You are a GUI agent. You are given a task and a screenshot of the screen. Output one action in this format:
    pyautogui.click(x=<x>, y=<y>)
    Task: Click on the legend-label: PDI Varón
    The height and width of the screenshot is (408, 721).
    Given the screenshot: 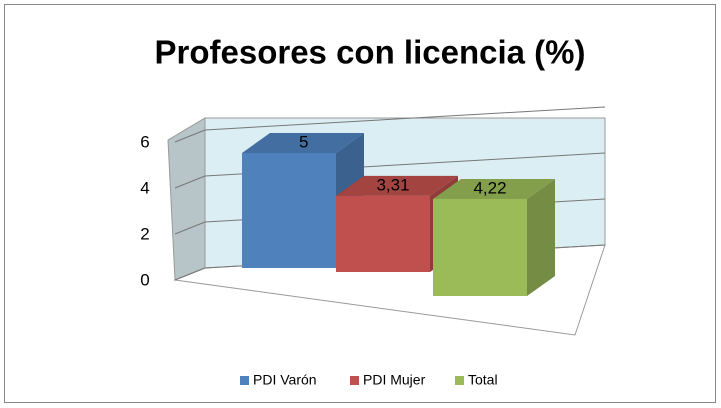 What is the action you would take?
    pyautogui.click(x=285, y=380)
    